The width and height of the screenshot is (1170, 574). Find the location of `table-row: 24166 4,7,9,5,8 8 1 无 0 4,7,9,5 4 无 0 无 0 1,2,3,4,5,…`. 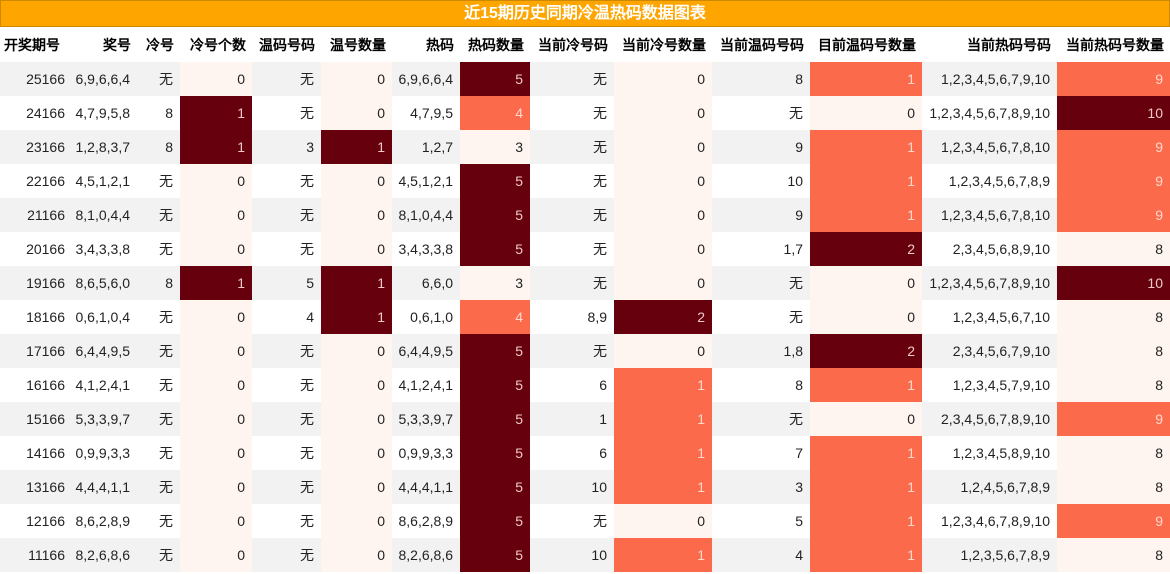

table-row: 24166 4,7,9,5,8 8 1 无 0 4,7,9,5 4 无 0 无 0 1,2,3,4,5,… is located at coordinates (585, 113).